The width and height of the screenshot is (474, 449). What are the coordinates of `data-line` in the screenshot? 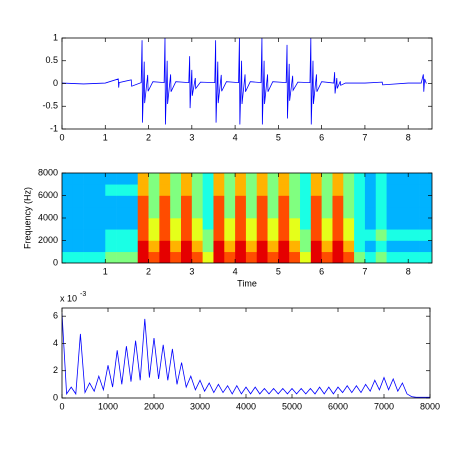 It's located at (244, 81).